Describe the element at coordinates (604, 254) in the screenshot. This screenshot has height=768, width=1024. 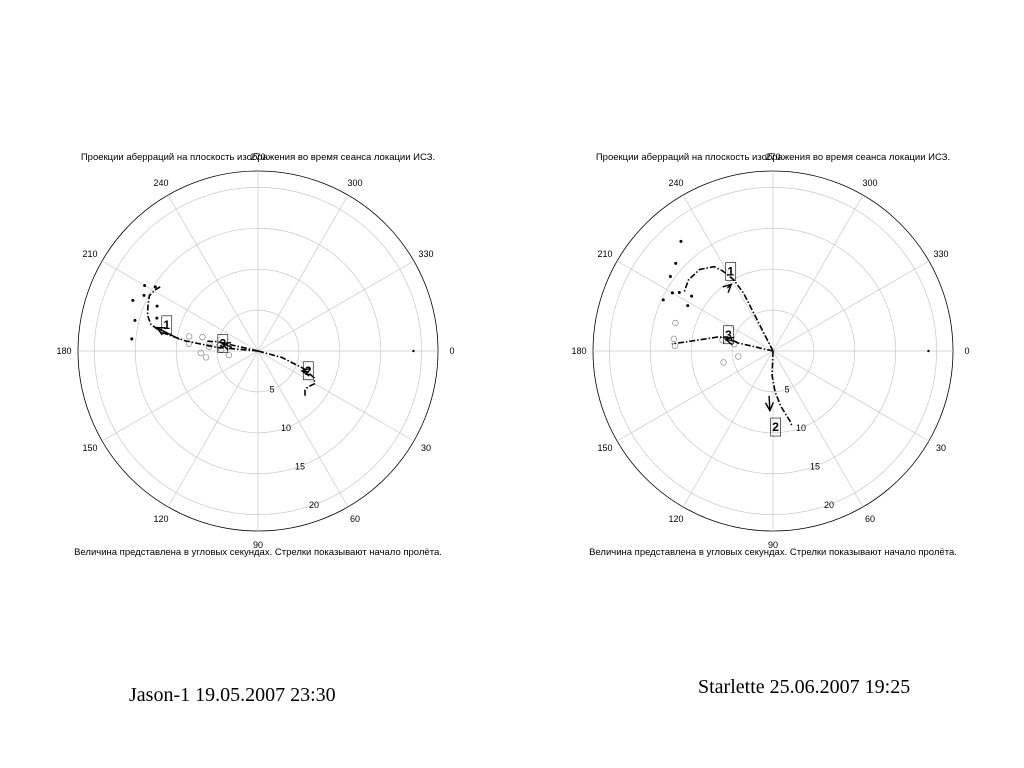
I see `angle-tick-label: 210` at that location.